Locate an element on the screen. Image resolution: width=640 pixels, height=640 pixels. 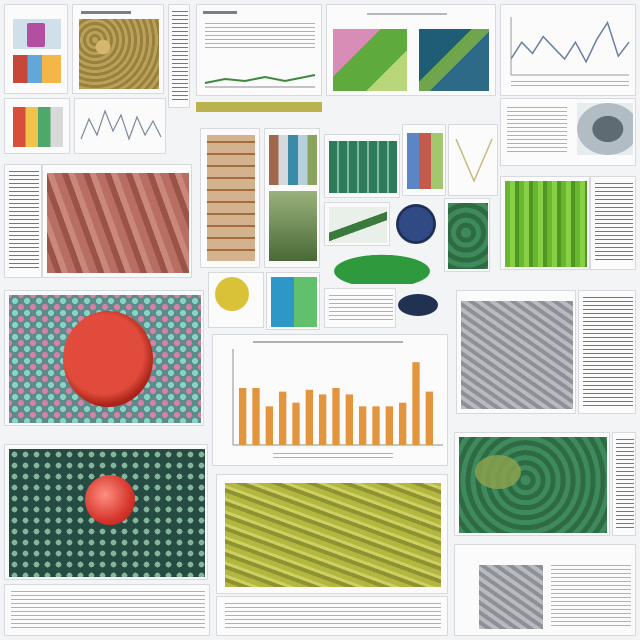
chart-image is located at coordinates (425, 161).